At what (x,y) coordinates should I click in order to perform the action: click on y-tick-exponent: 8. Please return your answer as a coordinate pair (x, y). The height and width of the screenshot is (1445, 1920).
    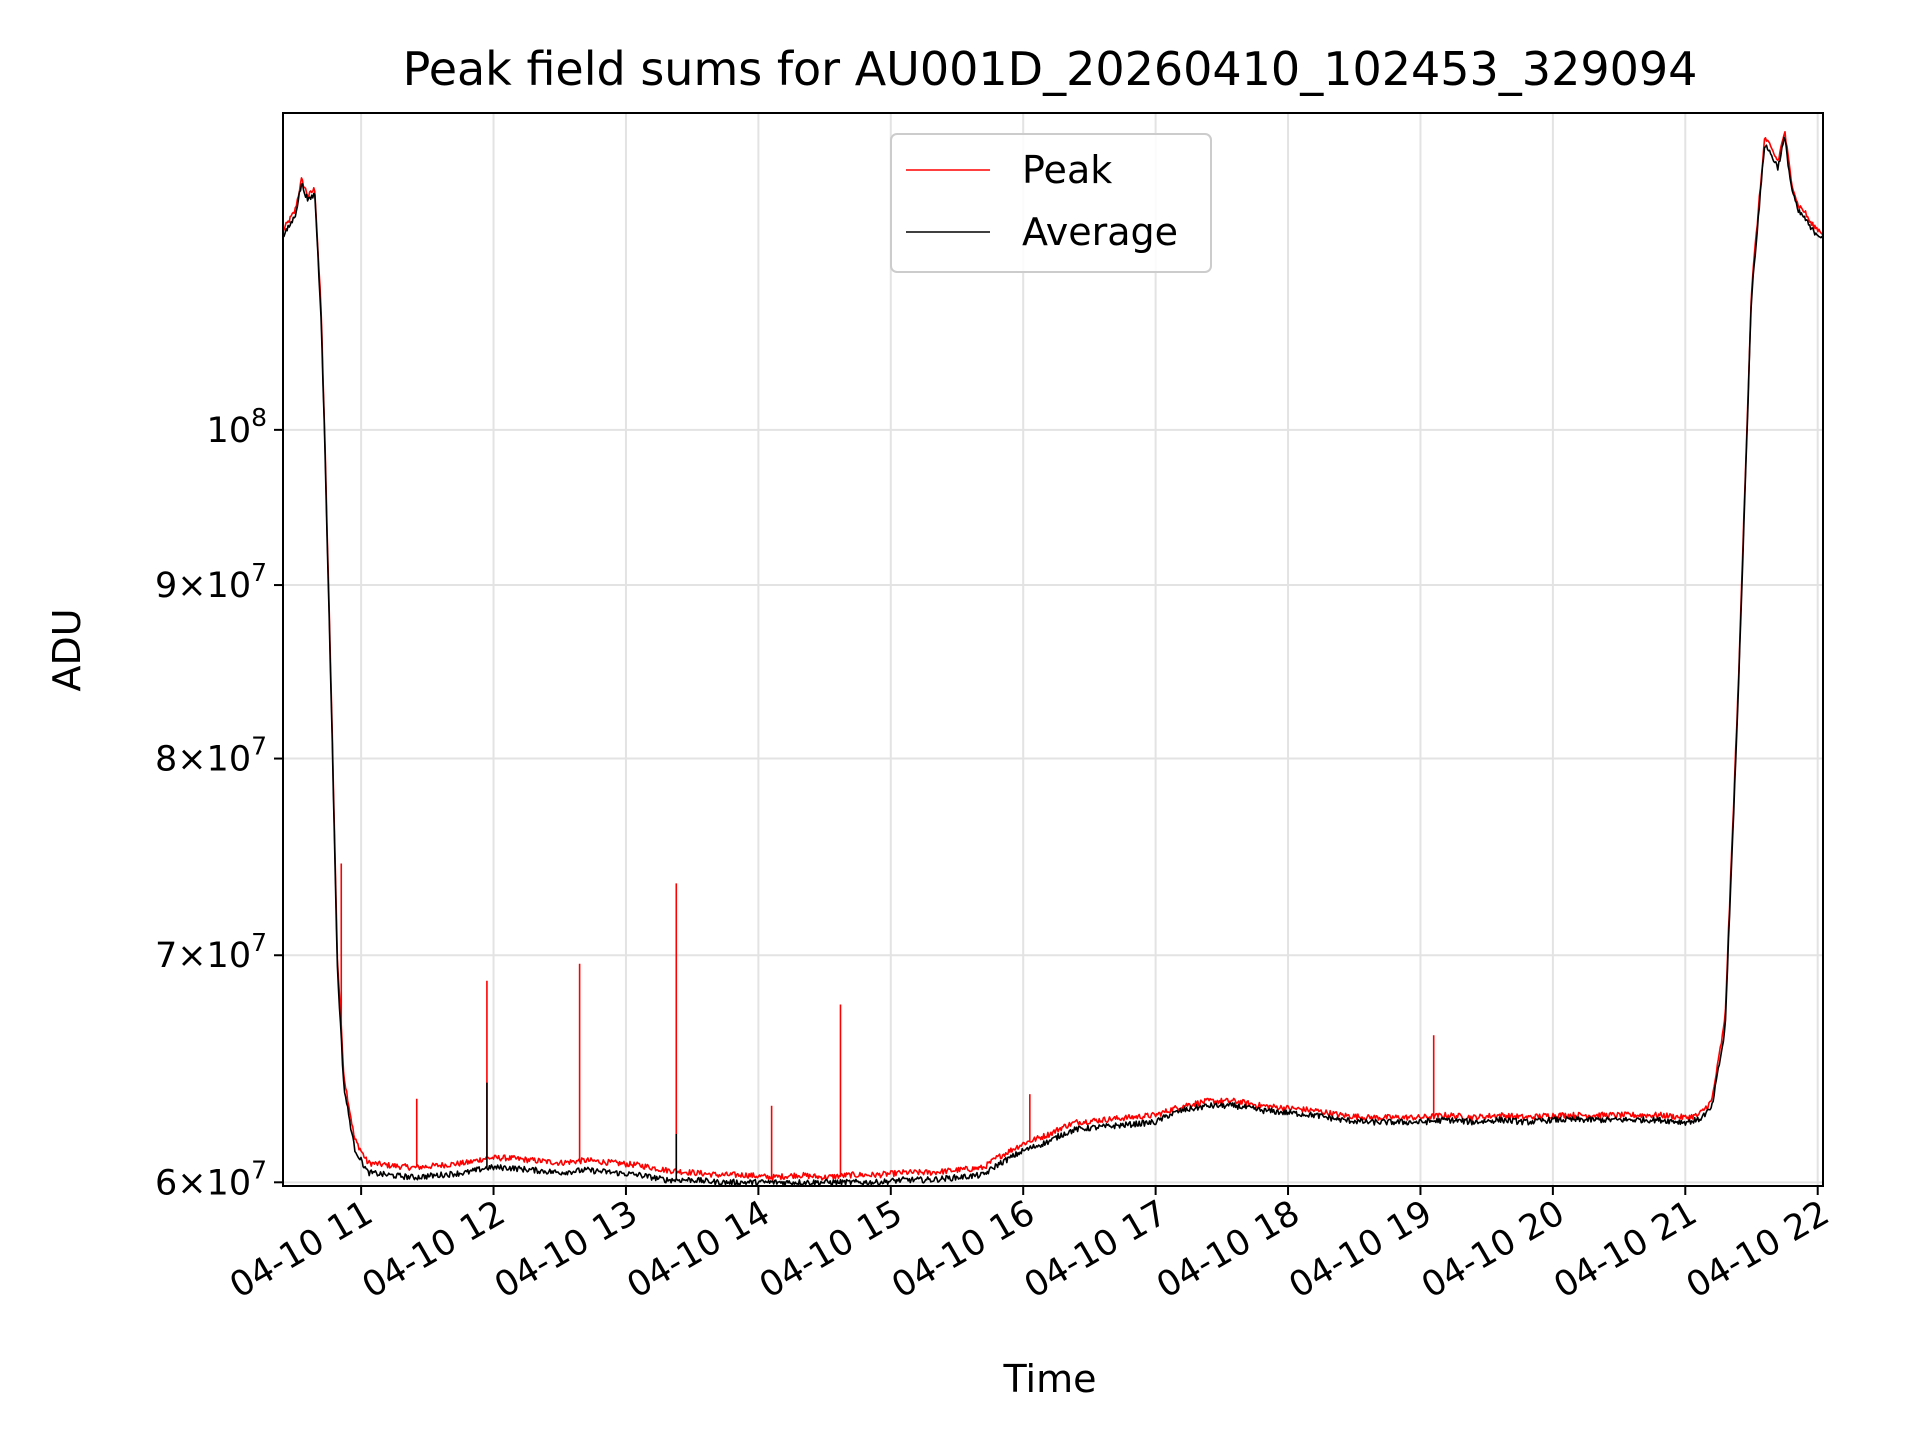
    Looking at the image, I should click on (259, 417).